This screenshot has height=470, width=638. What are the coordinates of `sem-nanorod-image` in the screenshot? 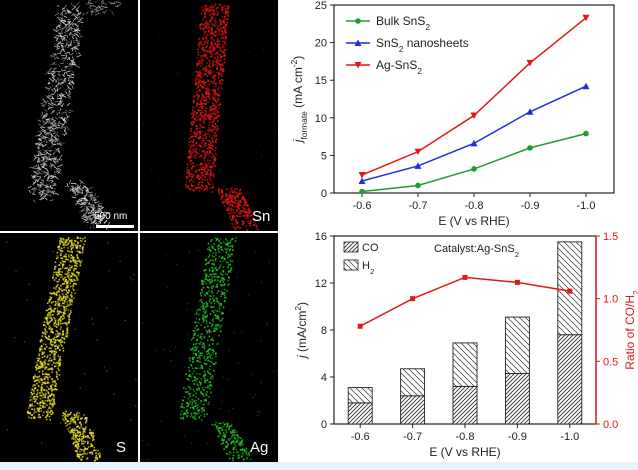 It's located at (74, 115).